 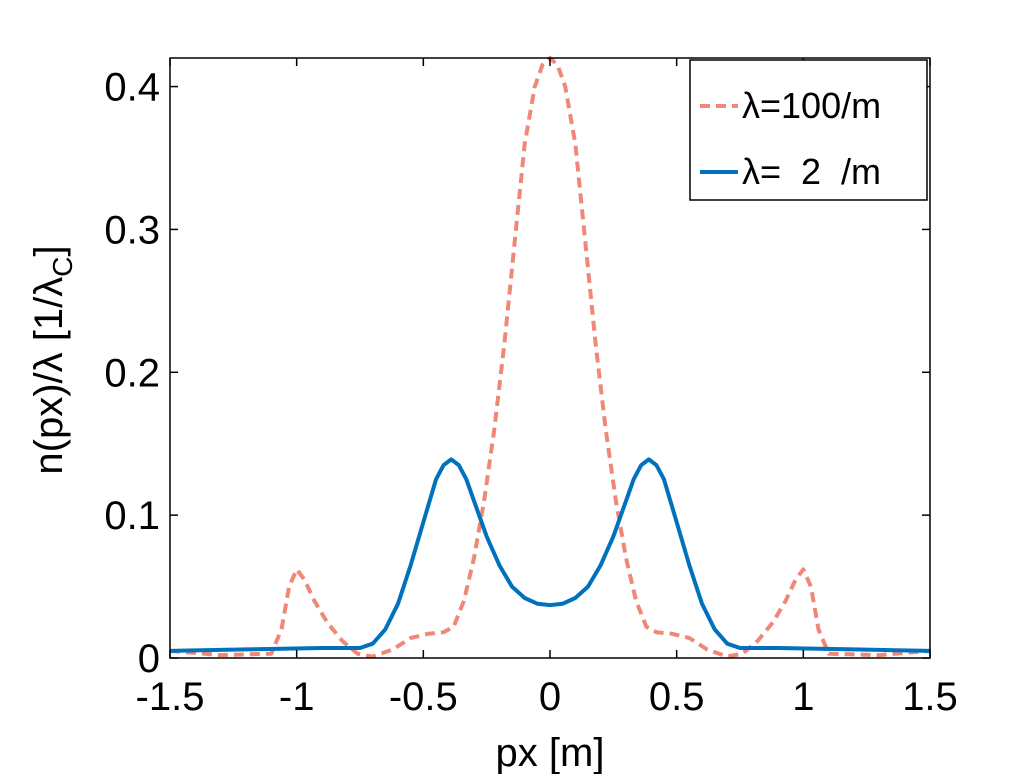 What do you see at coordinates (550, 697) in the screenshot?
I see `x-tick-label: 0` at bounding box center [550, 697].